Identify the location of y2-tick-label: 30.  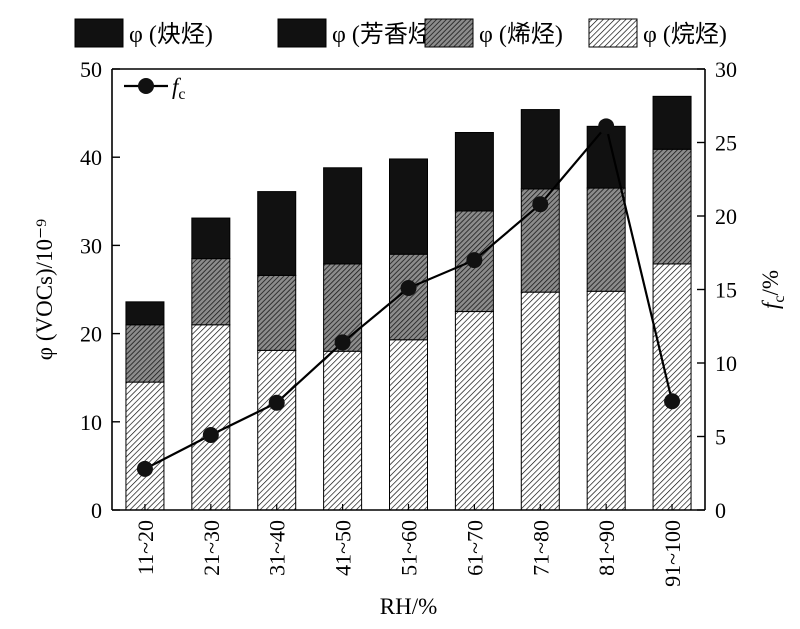
(726, 69).